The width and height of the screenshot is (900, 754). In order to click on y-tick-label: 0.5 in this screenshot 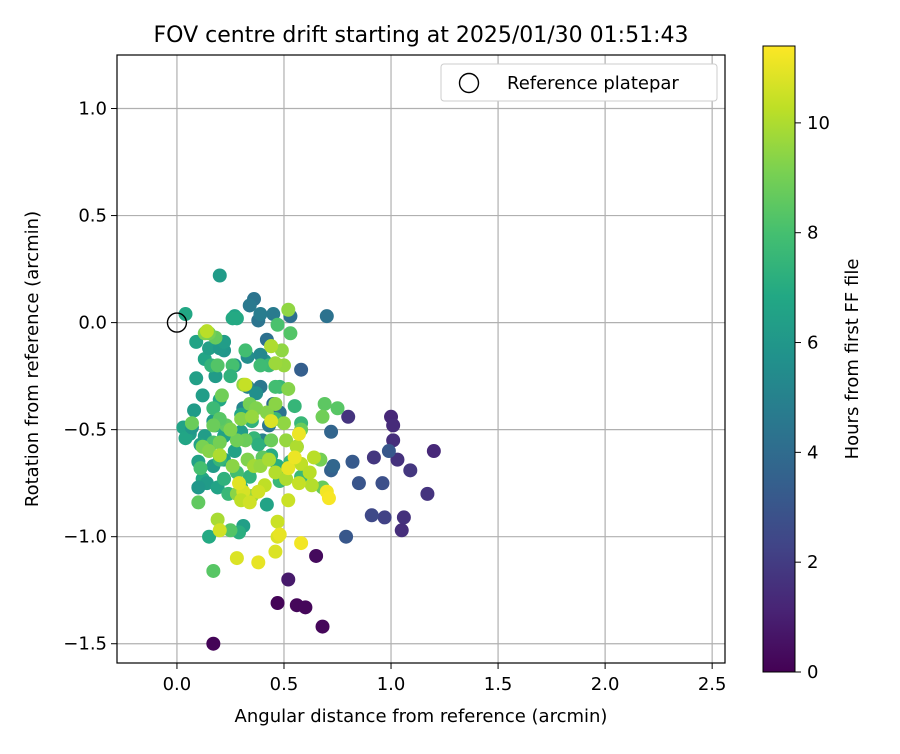, I will do `click(92, 216)`.